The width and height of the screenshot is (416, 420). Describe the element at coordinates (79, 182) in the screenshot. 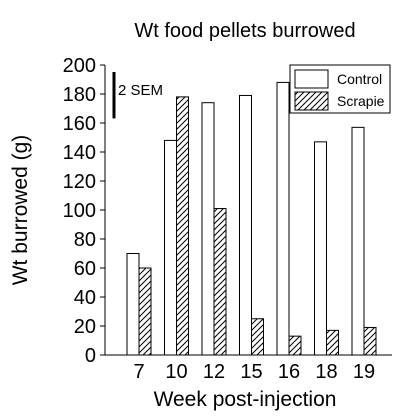

I see `y-tick-label: 120` at that location.